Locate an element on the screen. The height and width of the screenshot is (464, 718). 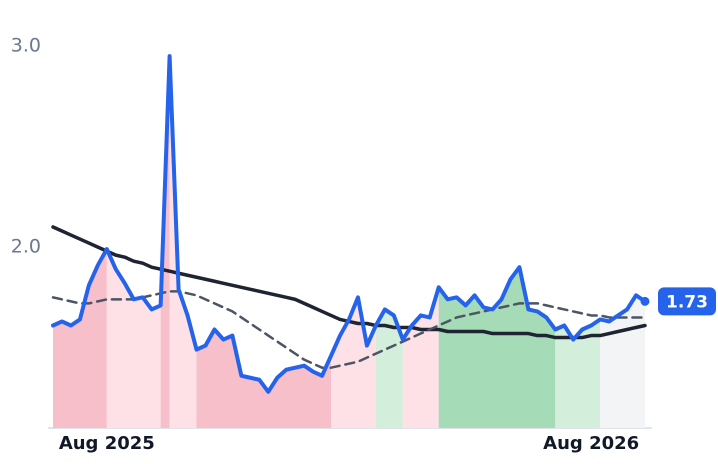
series-line is located at coordinates (349, 329).